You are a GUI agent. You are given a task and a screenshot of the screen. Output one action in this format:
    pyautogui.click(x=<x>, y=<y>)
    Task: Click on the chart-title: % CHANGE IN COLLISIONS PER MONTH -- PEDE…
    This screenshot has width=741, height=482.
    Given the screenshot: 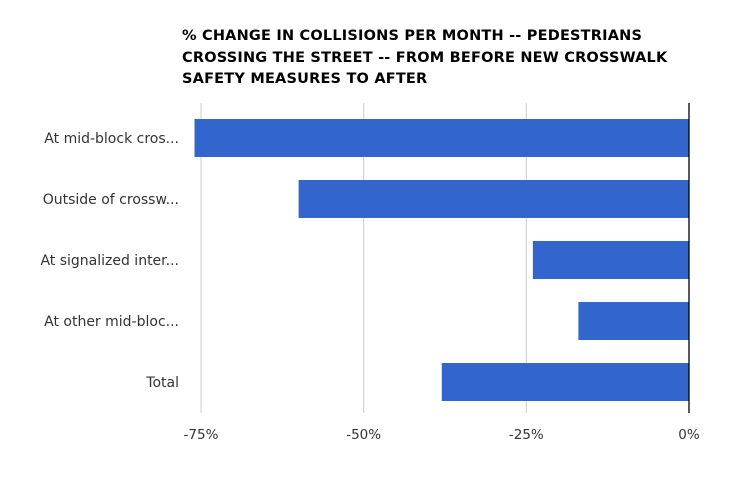 What is the action you would take?
    pyautogui.click(x=452, y=58)
    